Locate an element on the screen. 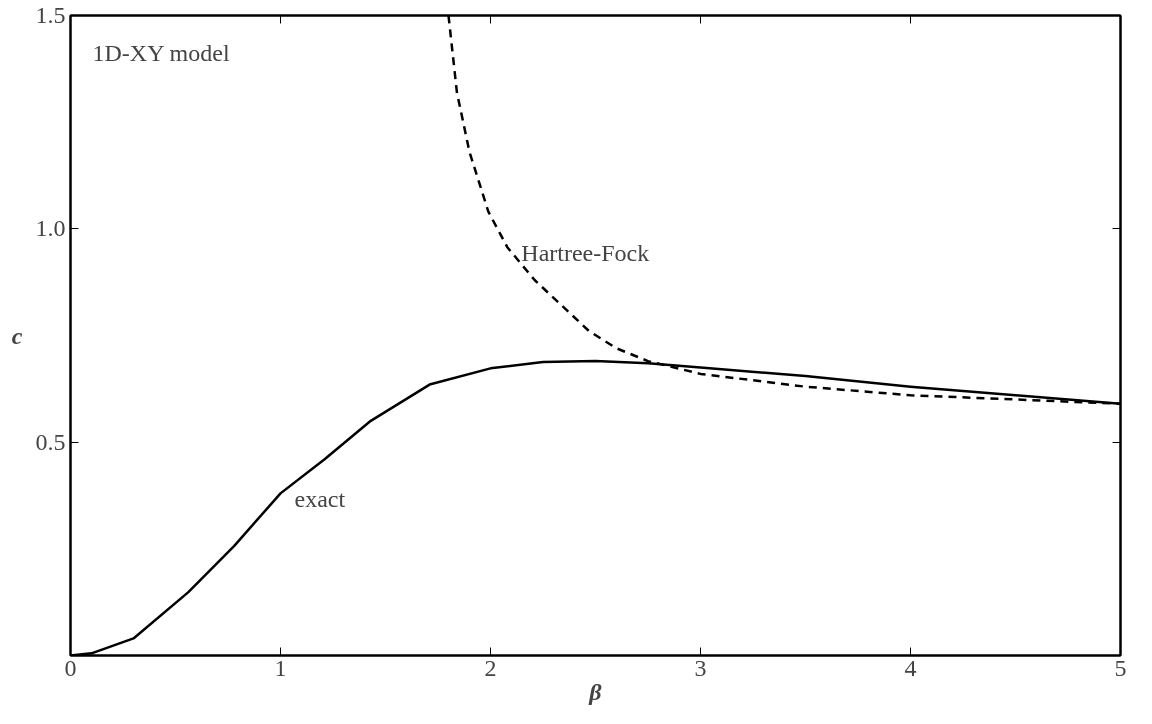 The width and height of the screenshot is (1152, 724). y-axis-title: c is located at coordinates (17, 335).